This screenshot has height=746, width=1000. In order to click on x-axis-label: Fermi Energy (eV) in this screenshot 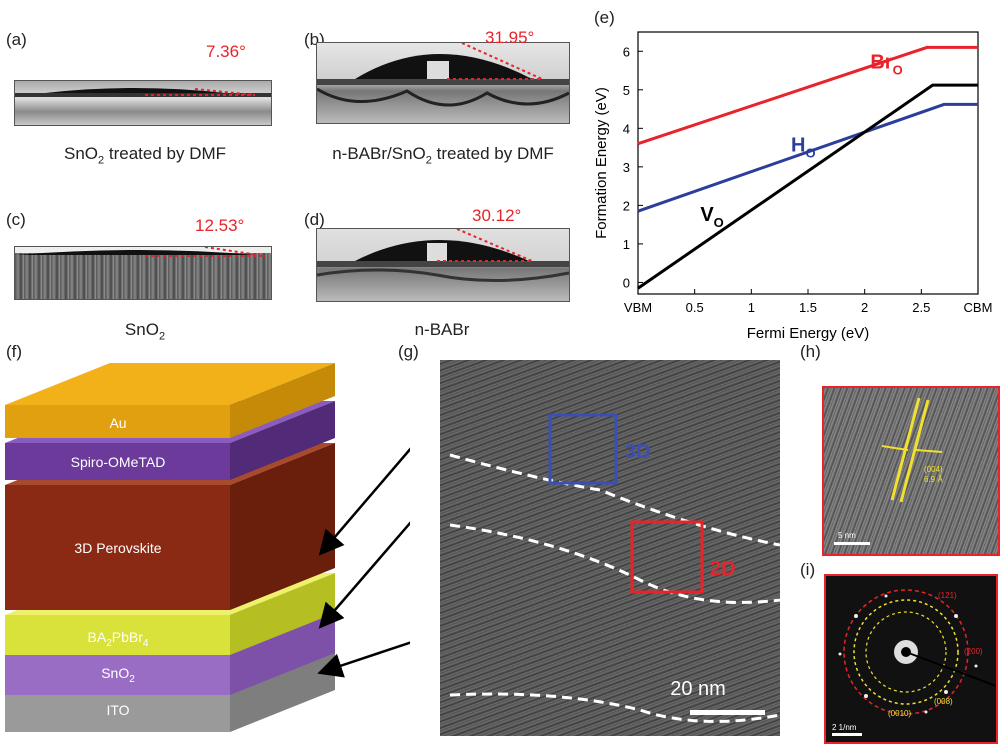, I will do `click(808, 333)`.